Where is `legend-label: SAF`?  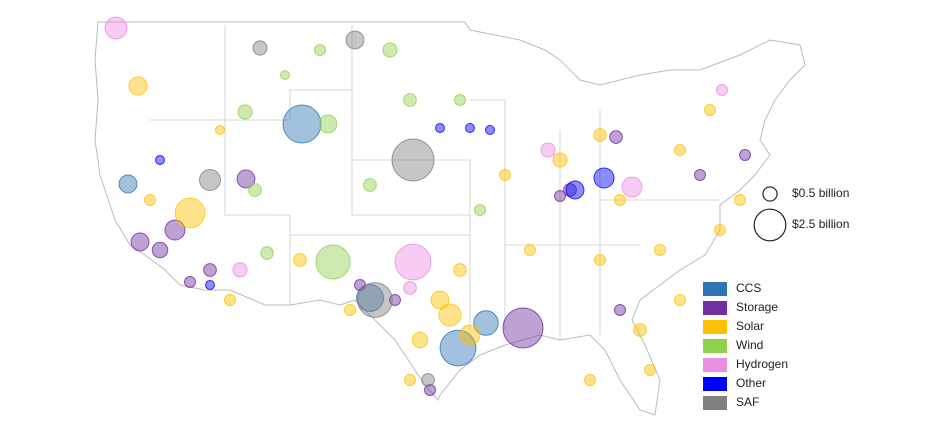
legend-label: SAF is located at coordinates (747, 402).